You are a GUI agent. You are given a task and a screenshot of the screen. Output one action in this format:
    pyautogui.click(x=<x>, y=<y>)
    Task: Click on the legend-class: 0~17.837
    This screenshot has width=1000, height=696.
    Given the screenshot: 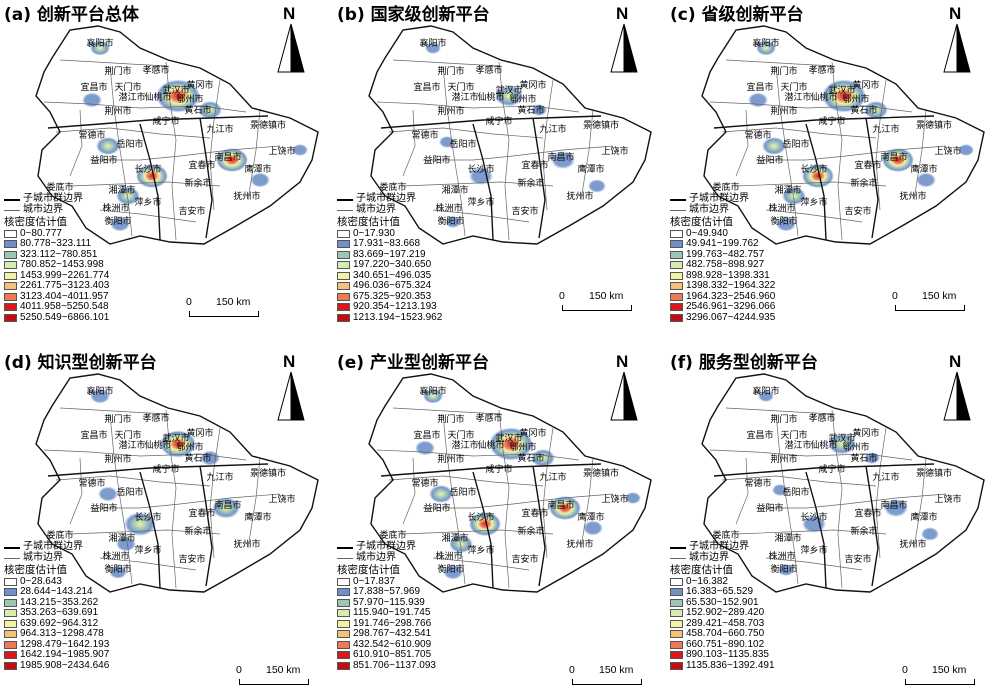 What is the action you would take?
    pyautogui.click(x=386, y=582)
    